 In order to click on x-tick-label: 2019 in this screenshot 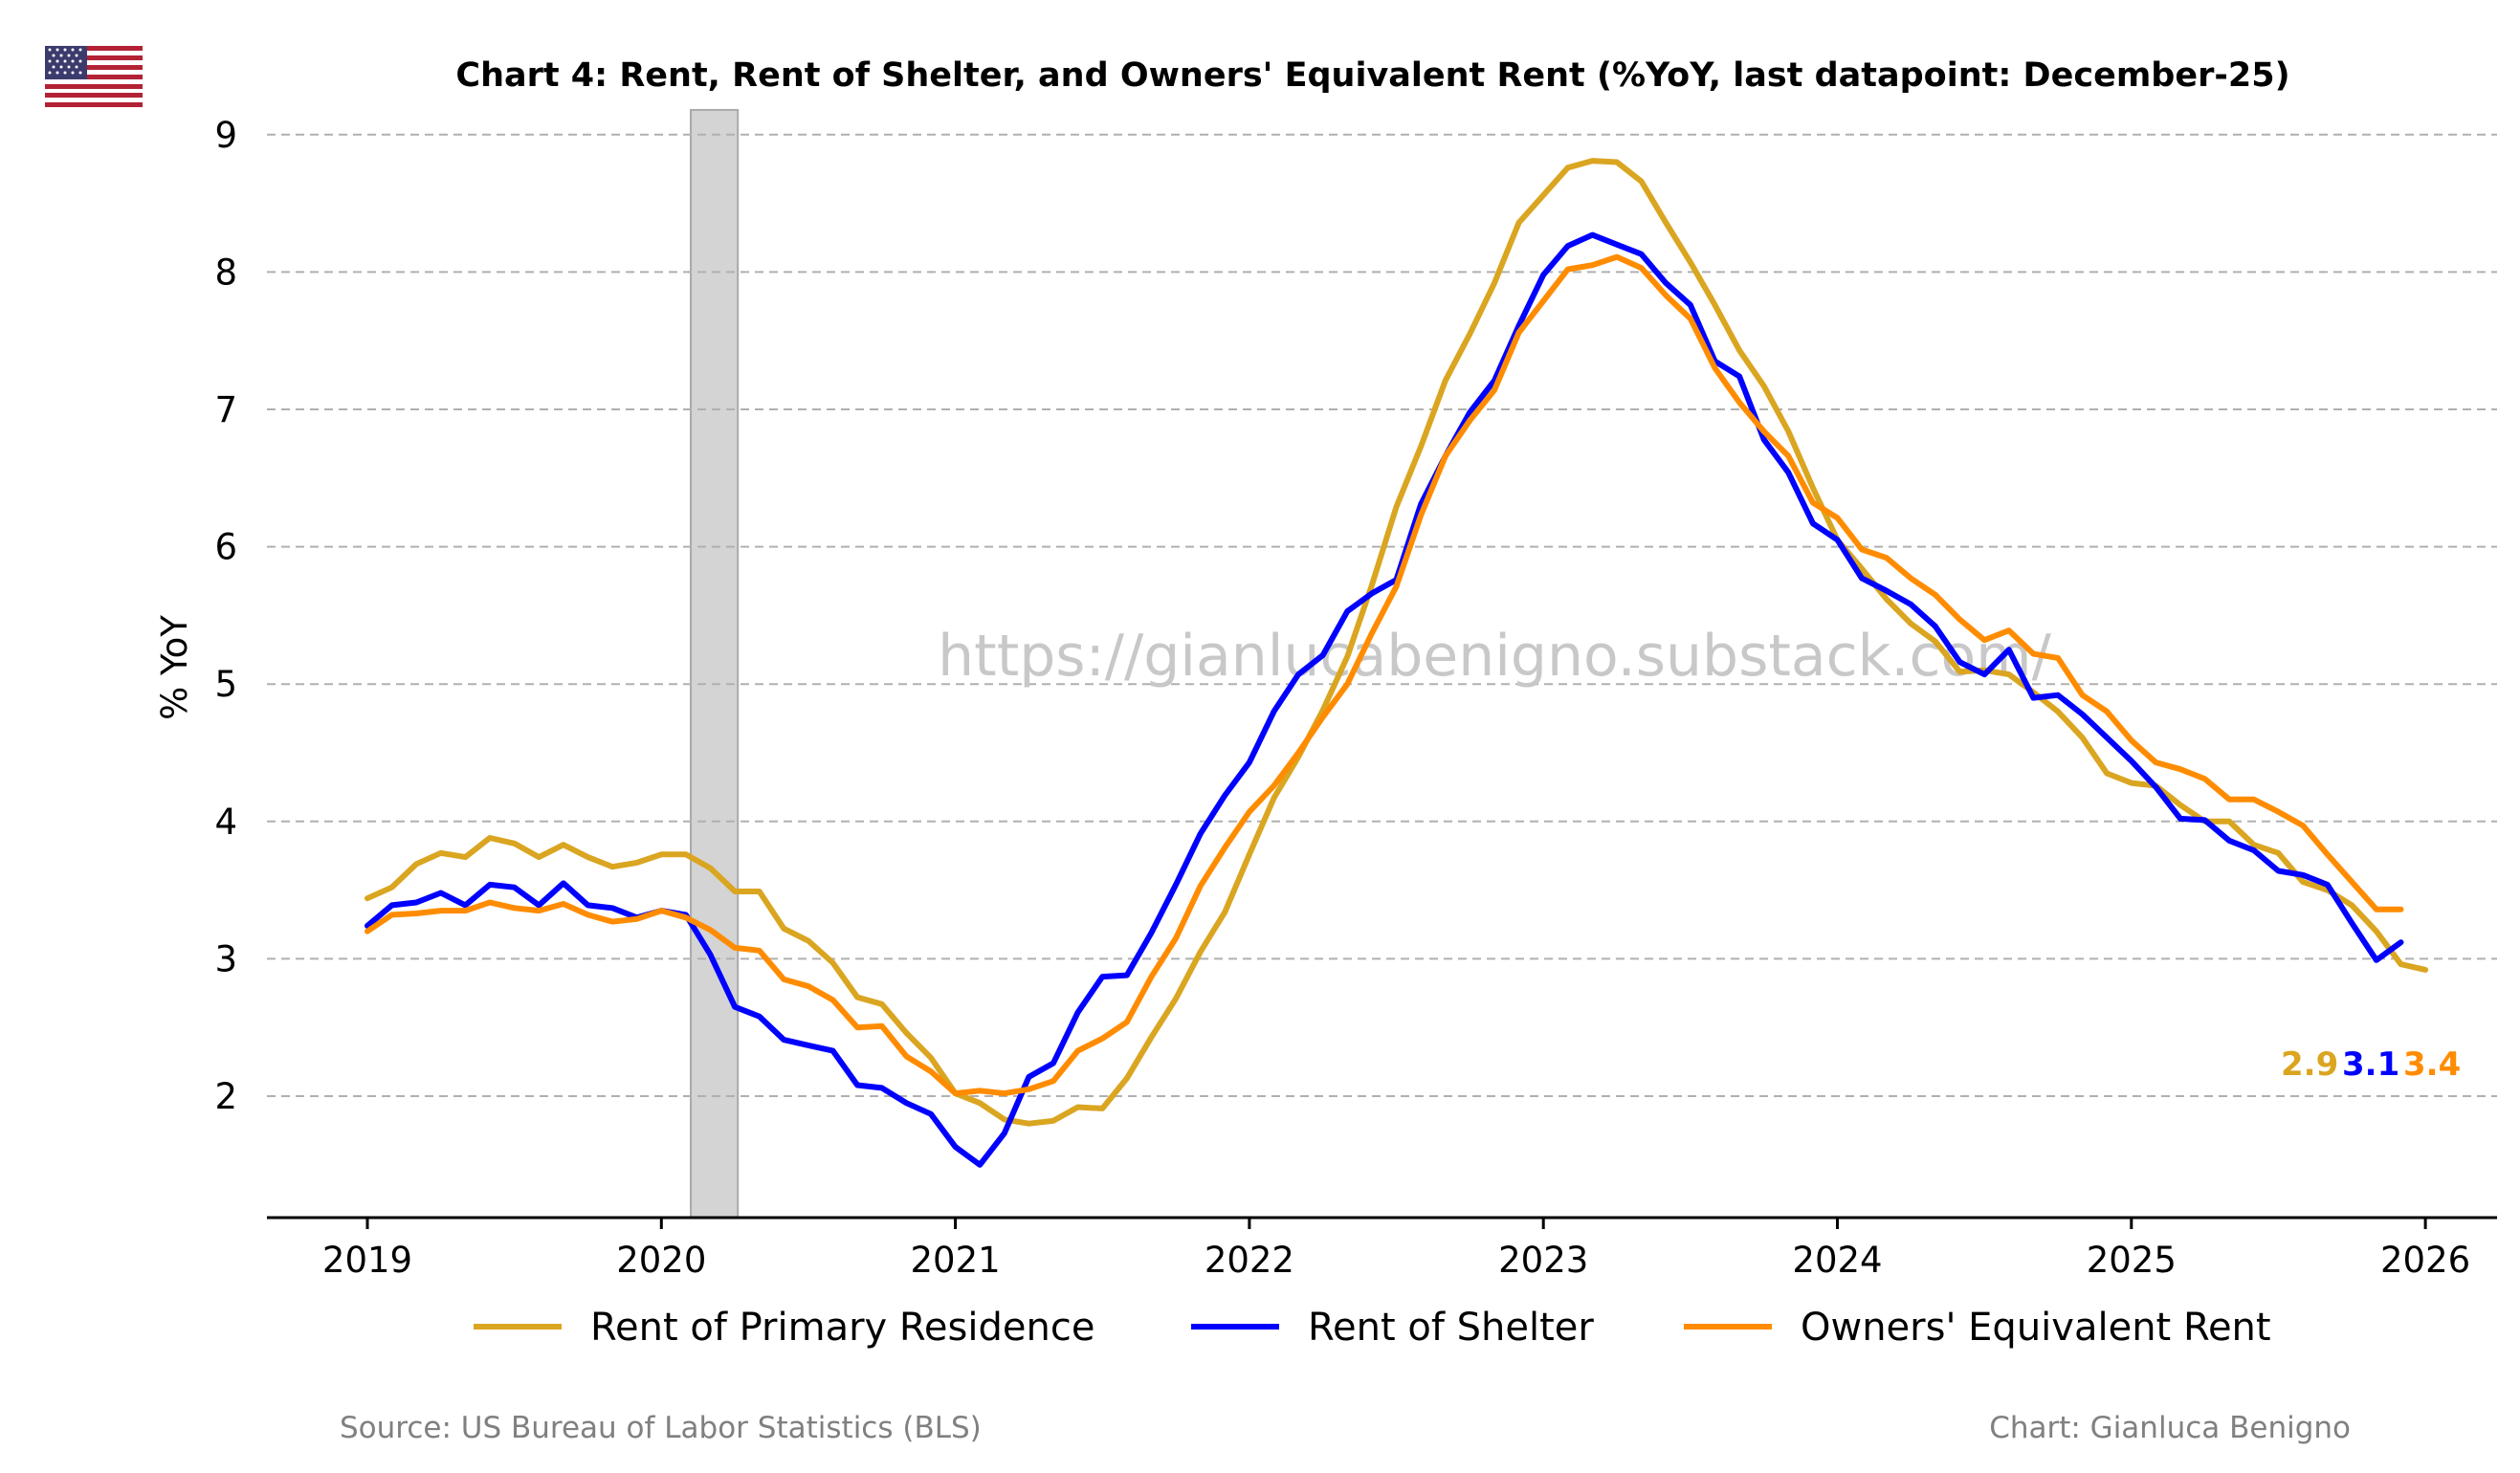, I will do `click(367, 1261)`.